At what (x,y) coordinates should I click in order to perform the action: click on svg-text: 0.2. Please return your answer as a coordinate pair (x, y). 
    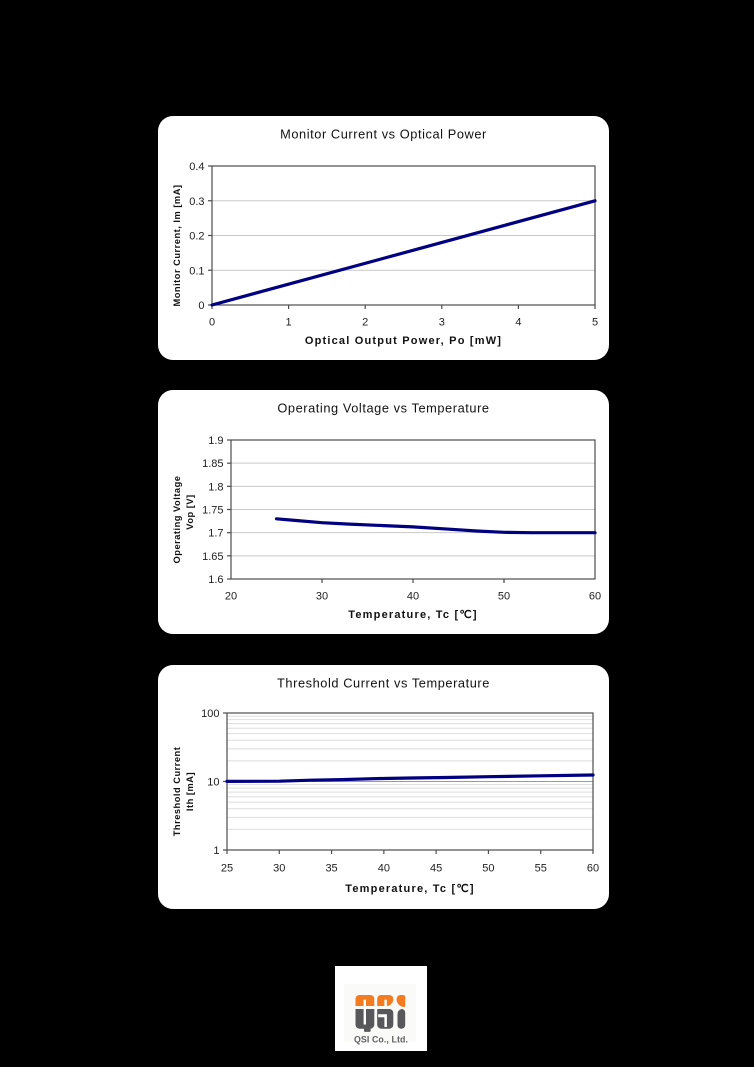
    Looking at the image, I should click on (196, 237).